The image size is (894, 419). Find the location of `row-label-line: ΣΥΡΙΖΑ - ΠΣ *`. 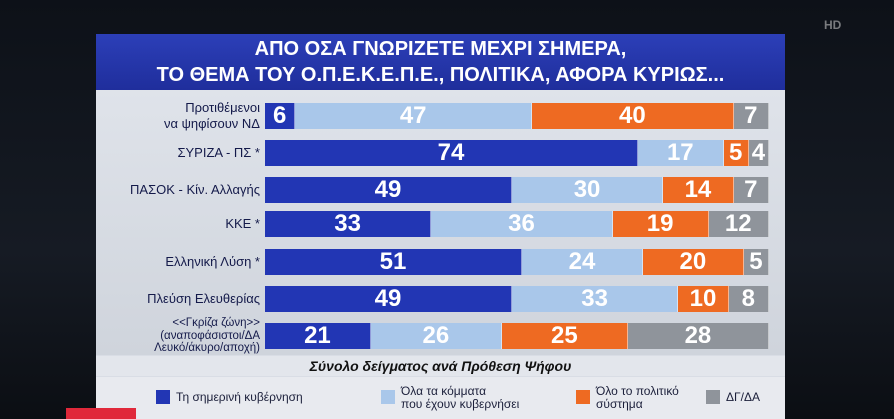

row-label-line: ΣΥΡΙΖΑ - ΠΣ * is located at coordinates (218, 152).